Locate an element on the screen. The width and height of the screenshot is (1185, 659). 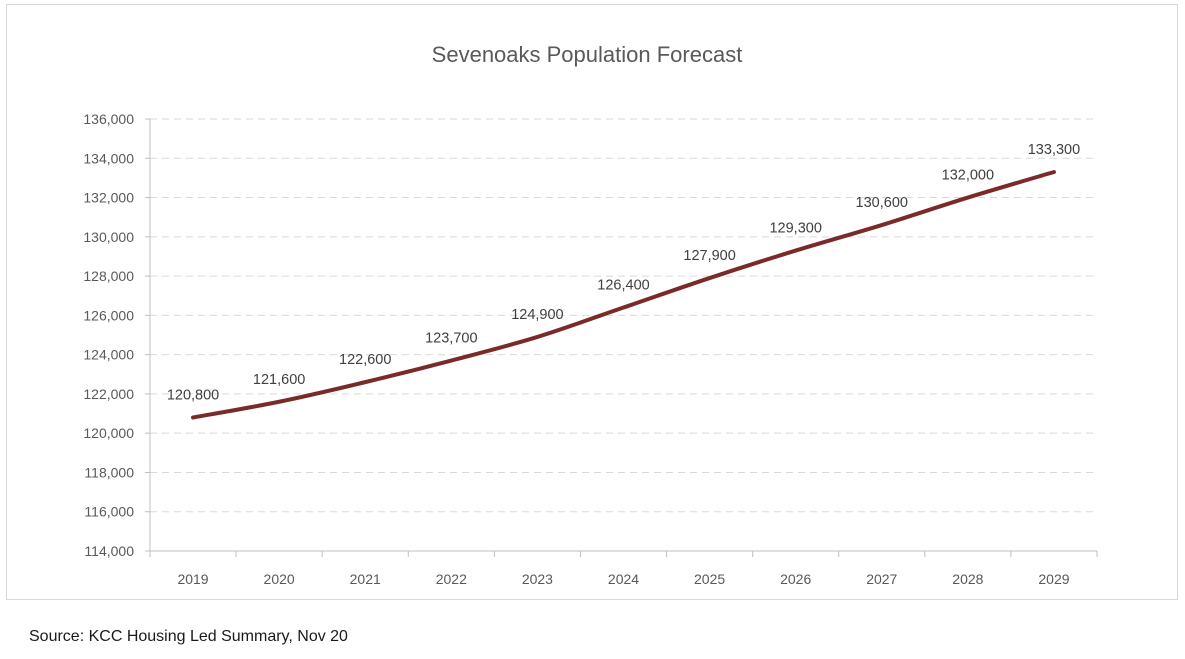
y-tick-label: 114,000 is located at coordinates (109, 551).